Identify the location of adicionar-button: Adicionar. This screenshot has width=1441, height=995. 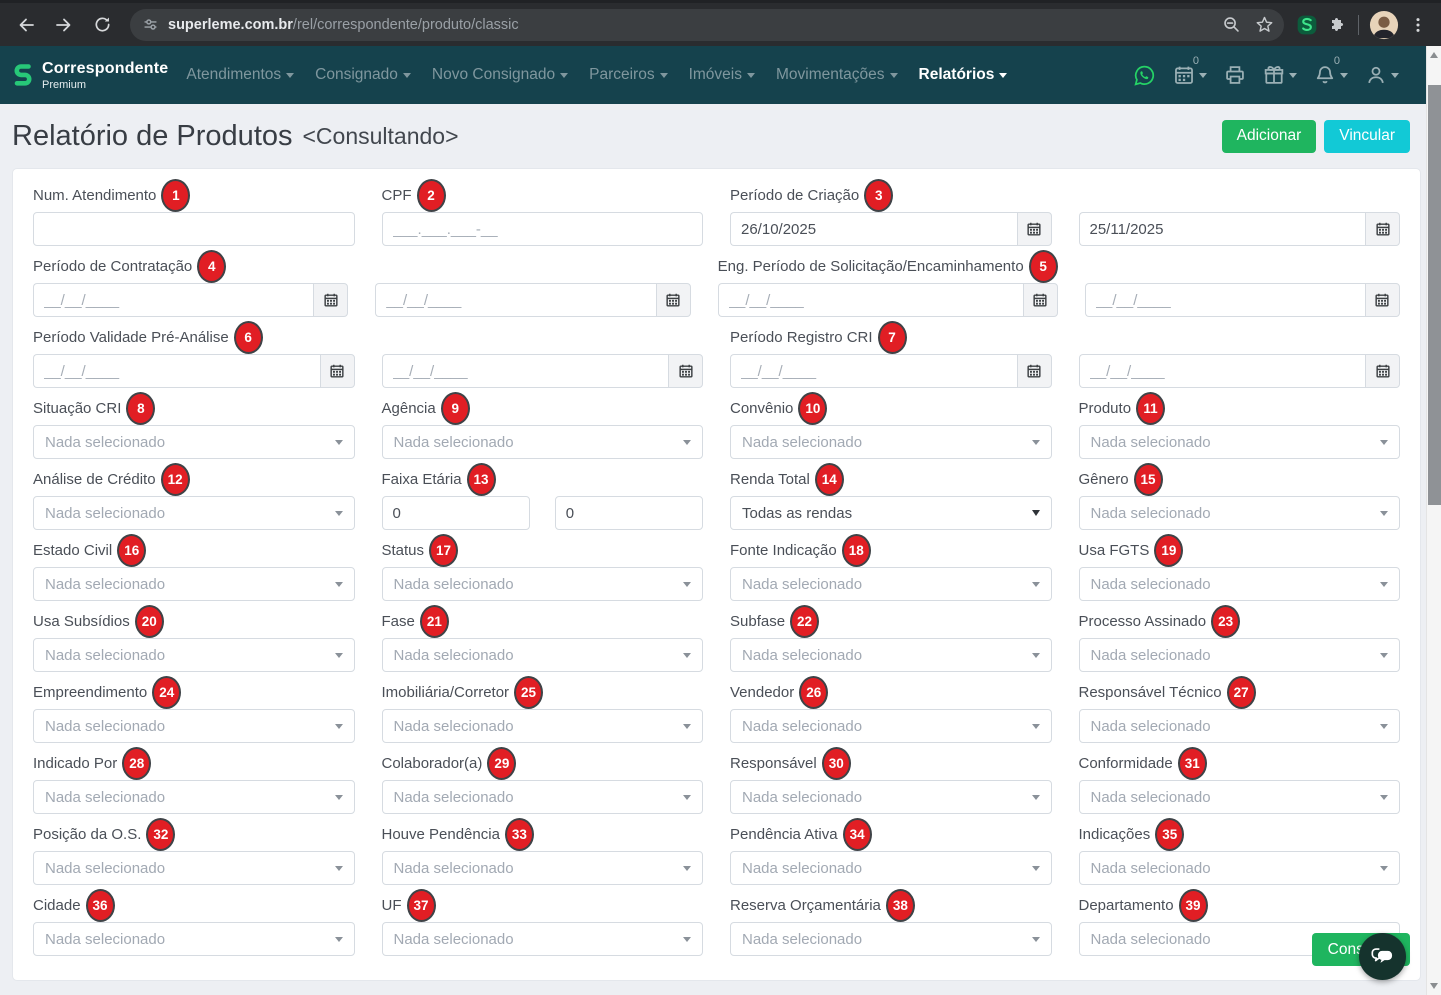
(1269, 136).